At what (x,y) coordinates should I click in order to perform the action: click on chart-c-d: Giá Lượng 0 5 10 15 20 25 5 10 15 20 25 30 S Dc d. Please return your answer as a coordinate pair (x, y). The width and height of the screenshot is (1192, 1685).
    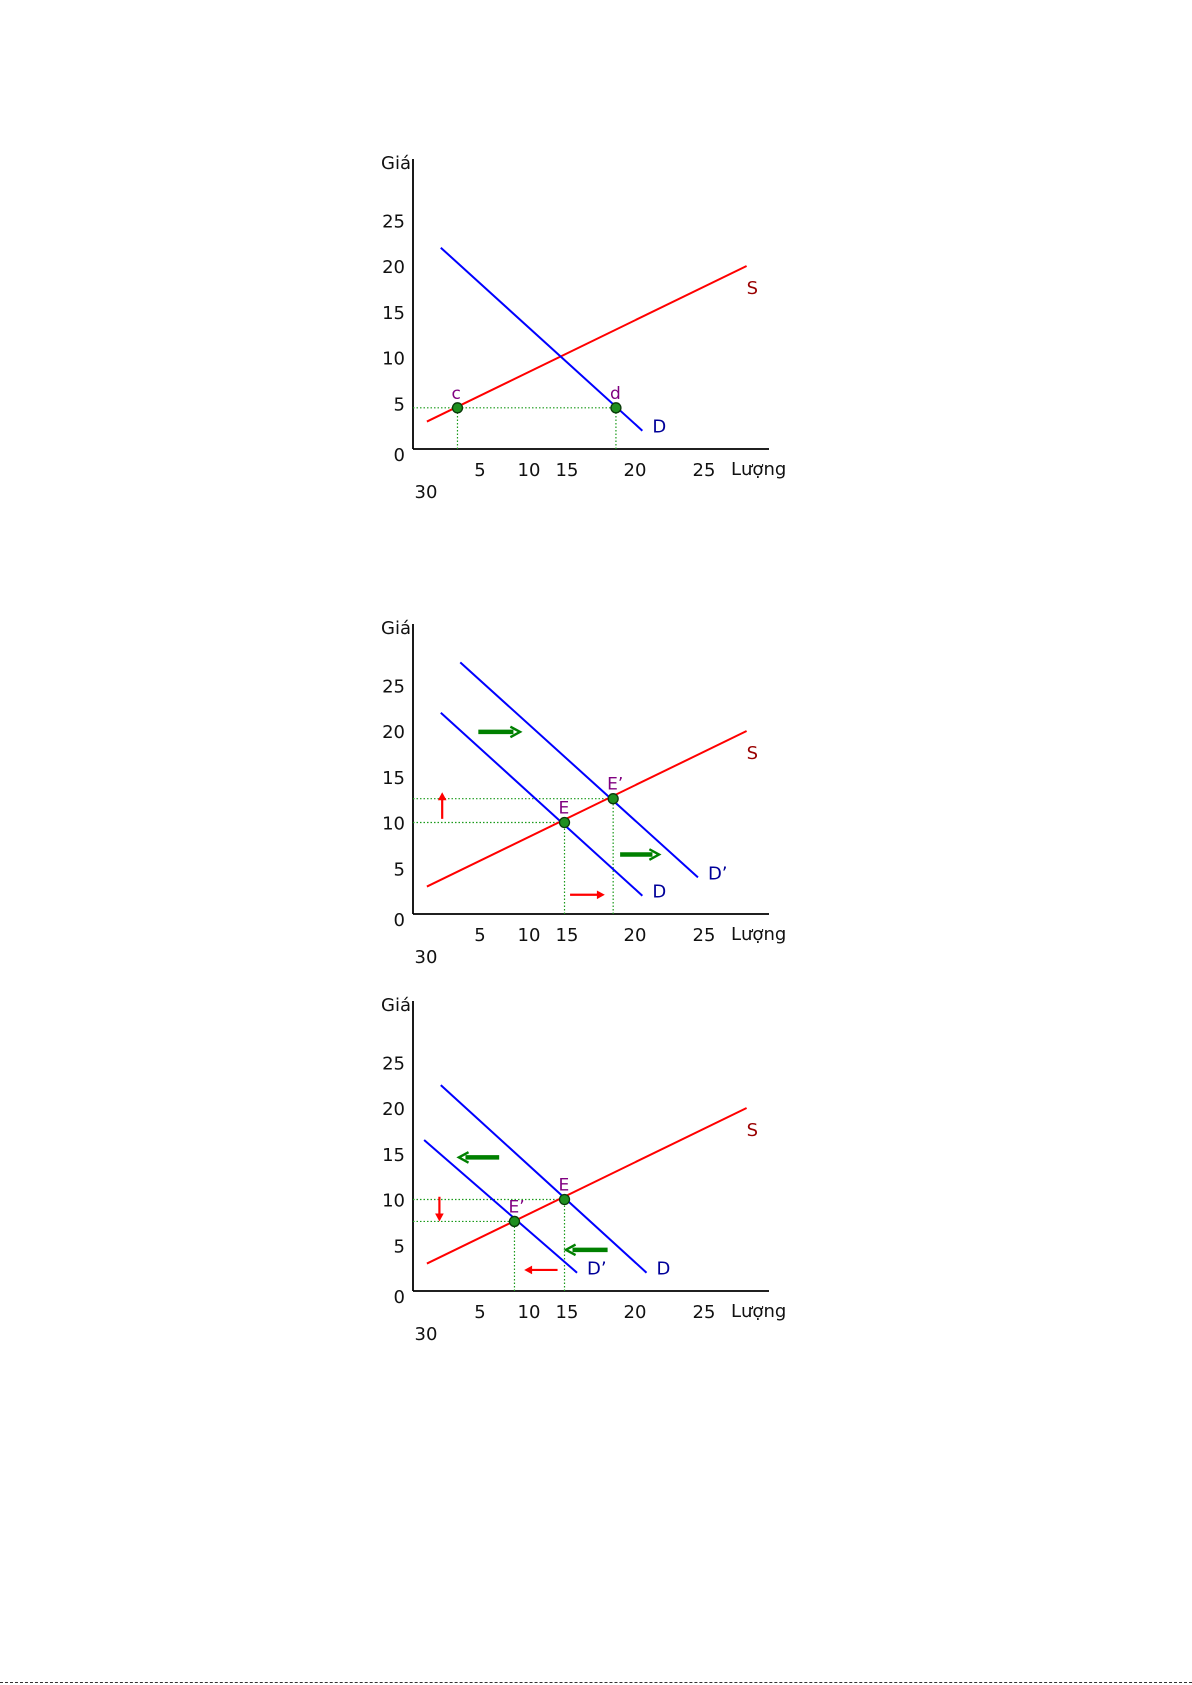
    Looking at the image, I should click on (583, 328).